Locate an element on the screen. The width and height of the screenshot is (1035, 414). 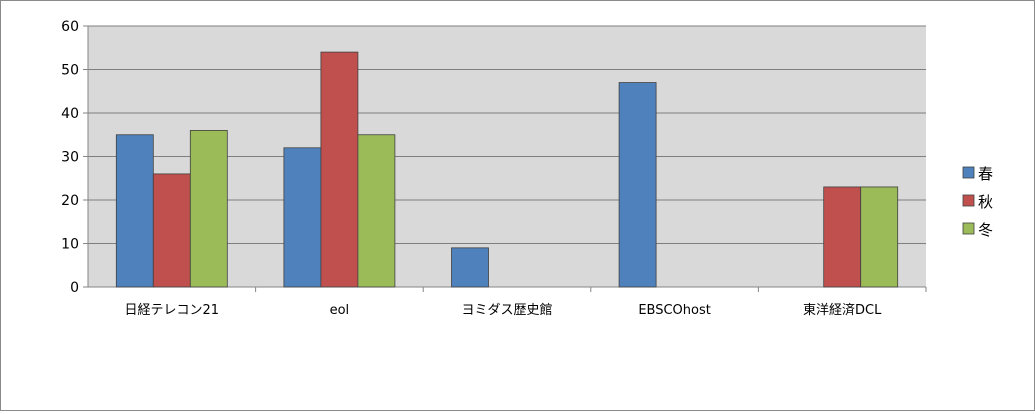
y-tick-label: 30 is located at coordinates (70, 158).